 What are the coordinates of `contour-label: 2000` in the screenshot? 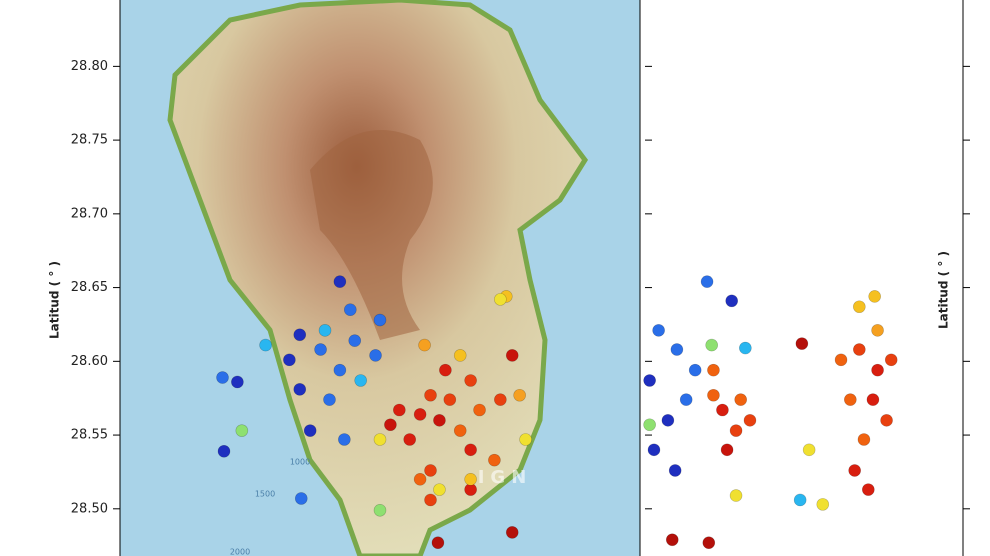 It's located at (240, 552).